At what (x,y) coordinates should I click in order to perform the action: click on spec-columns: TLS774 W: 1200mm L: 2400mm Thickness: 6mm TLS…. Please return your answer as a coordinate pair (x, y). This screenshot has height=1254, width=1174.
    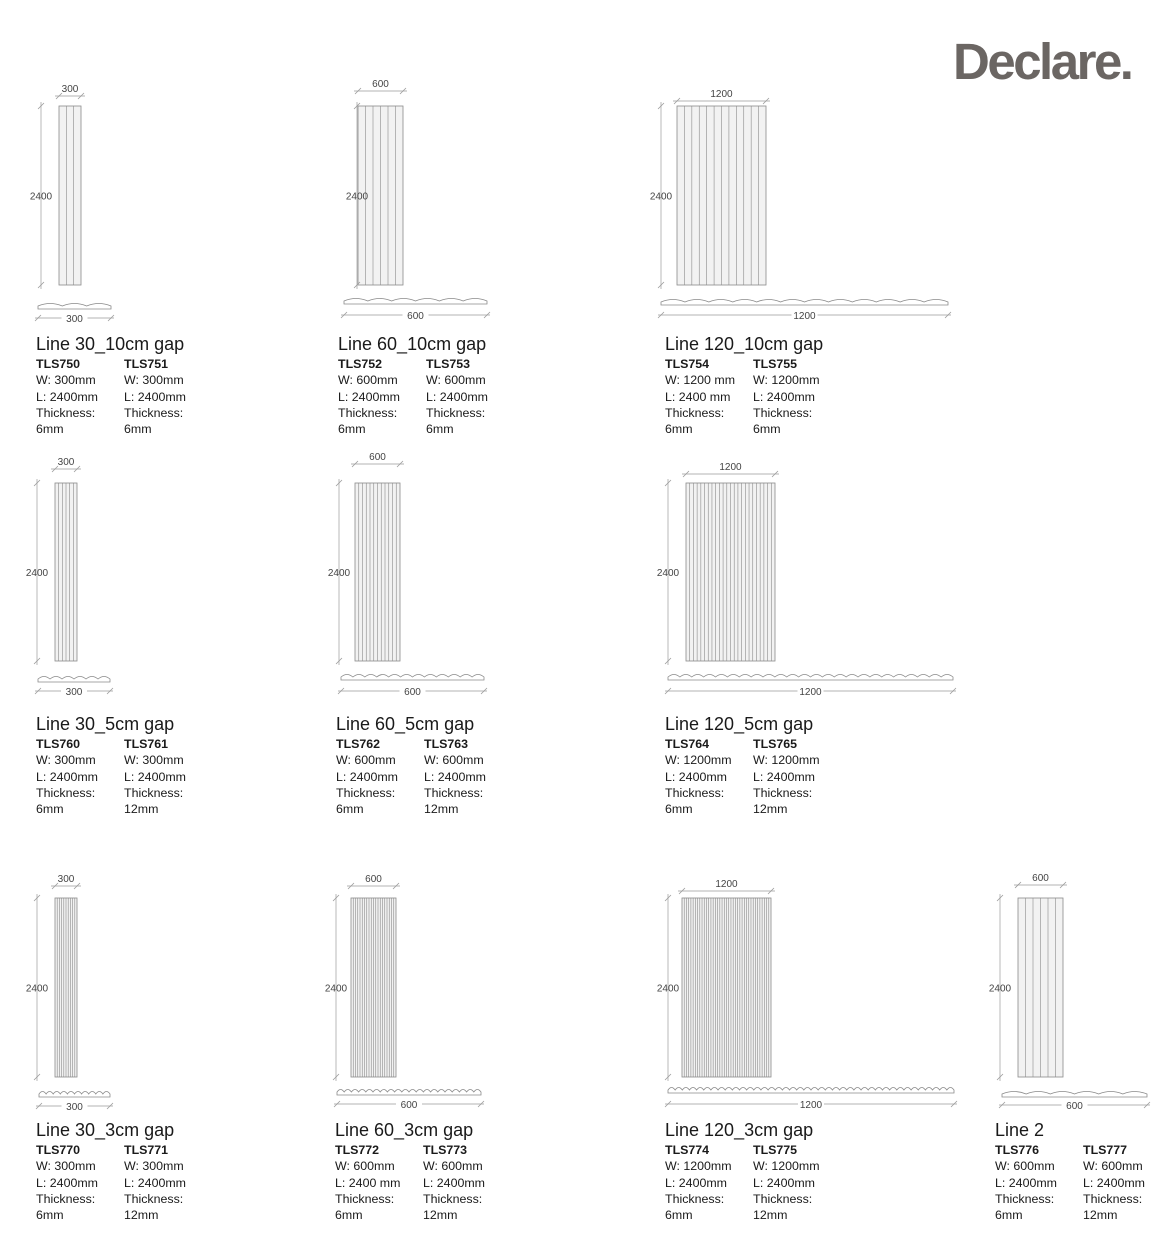
    Looking at the image, I should click on (785, 1182).